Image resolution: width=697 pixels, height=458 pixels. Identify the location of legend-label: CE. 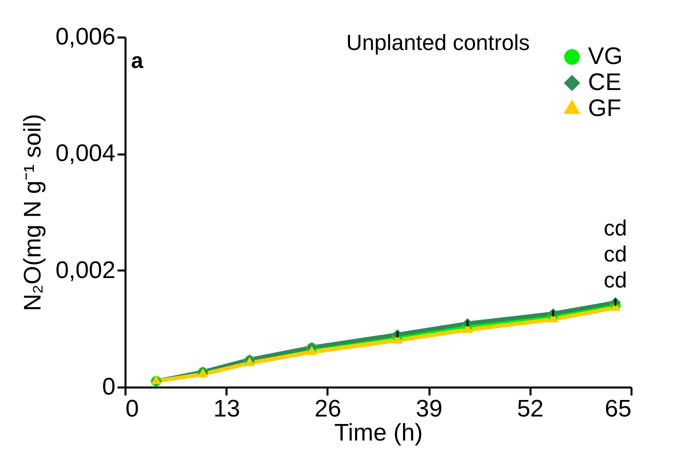
(605, 82).